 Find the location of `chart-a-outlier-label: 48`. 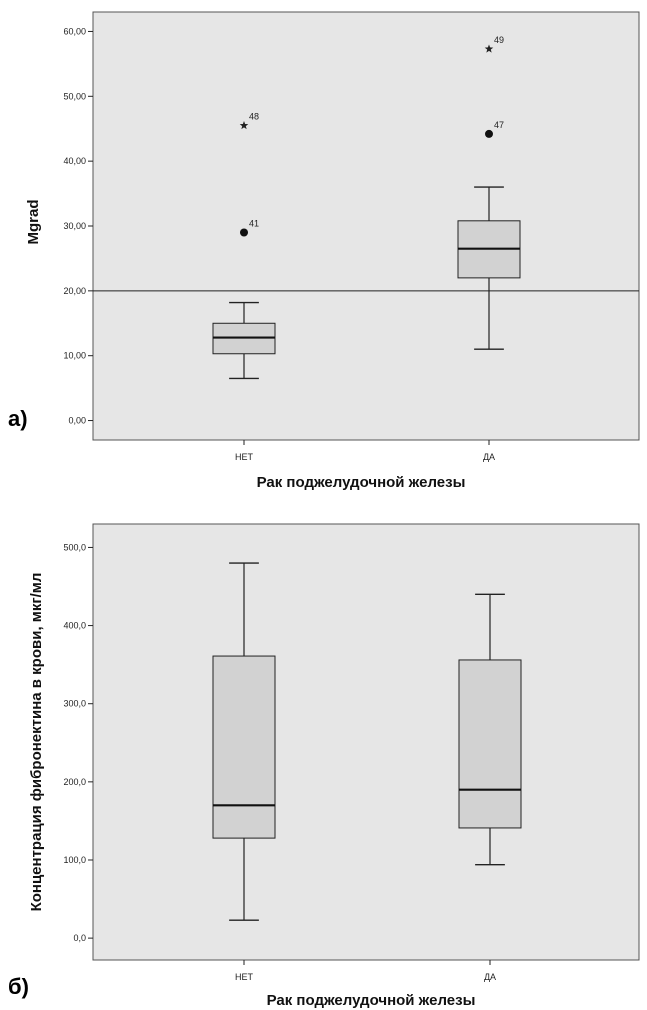

chart-a-outlier-label: 48 is located at coordinates (254, 116).